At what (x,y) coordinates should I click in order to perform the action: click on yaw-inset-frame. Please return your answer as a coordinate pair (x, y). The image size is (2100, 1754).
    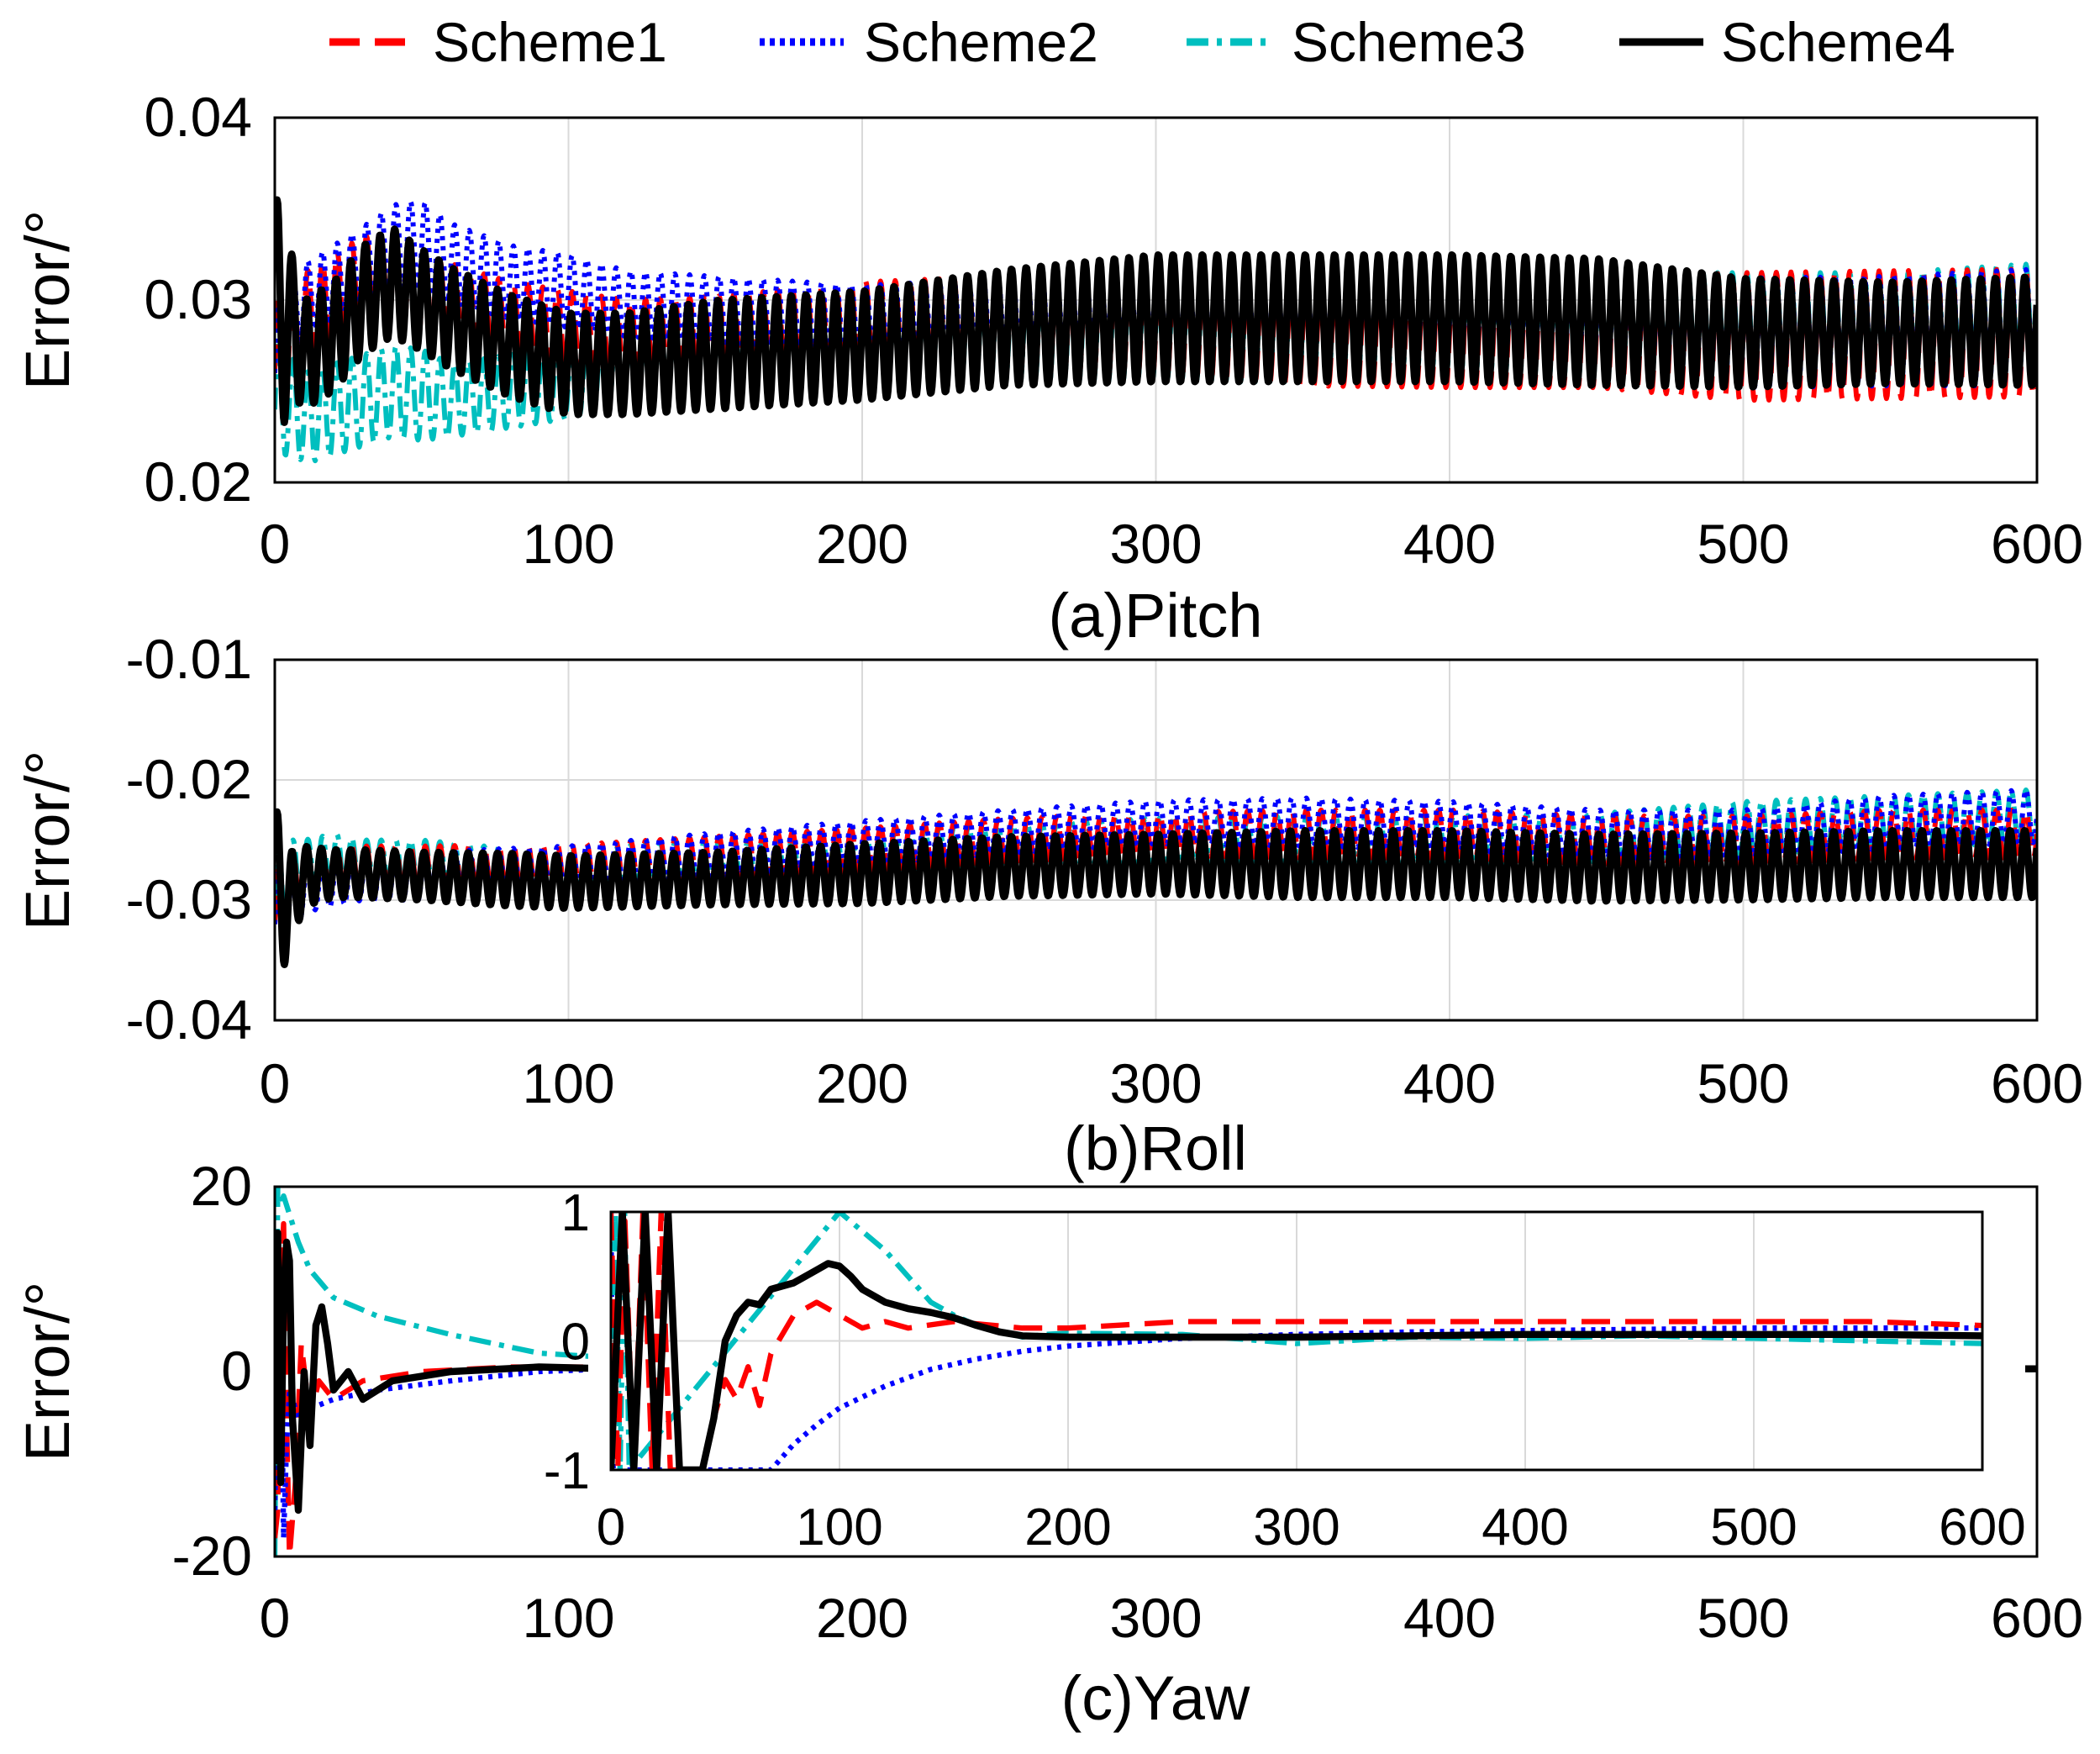
    Looking at the image, I should click on (1296, 1341).